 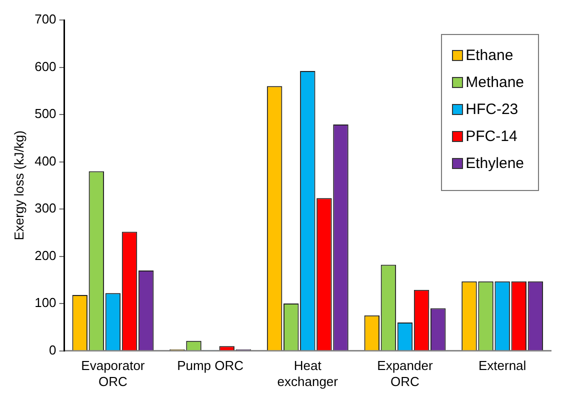 What do you see at coordinates (308, 373) in the screenshot?
I see `x-tick-label: Heat exchanger` at bounding box center [308, 373].